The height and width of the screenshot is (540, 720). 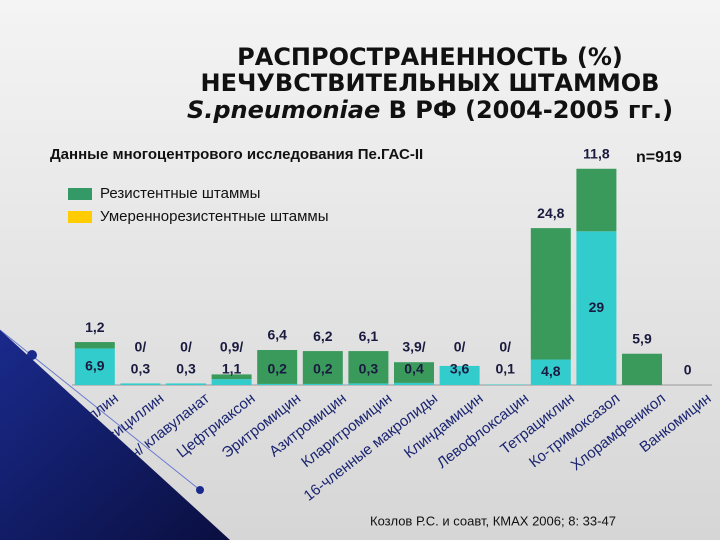 I want to click on value-label: 3,6, so click(x=460, y=369).